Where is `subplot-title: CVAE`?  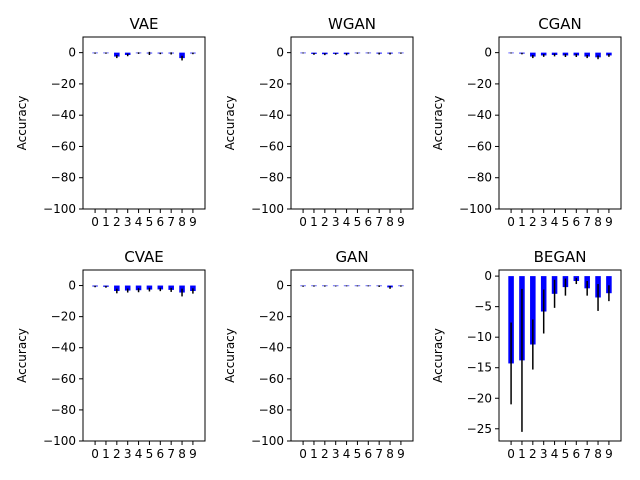
subplot-title: CVAE is located at coordinates (144, 257).